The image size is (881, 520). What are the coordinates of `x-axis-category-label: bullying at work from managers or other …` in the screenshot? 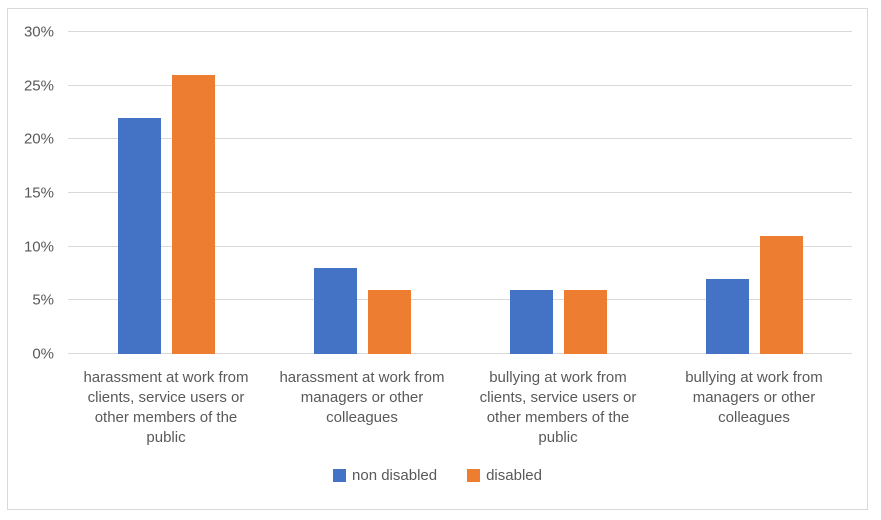 It's located at (754, 397).